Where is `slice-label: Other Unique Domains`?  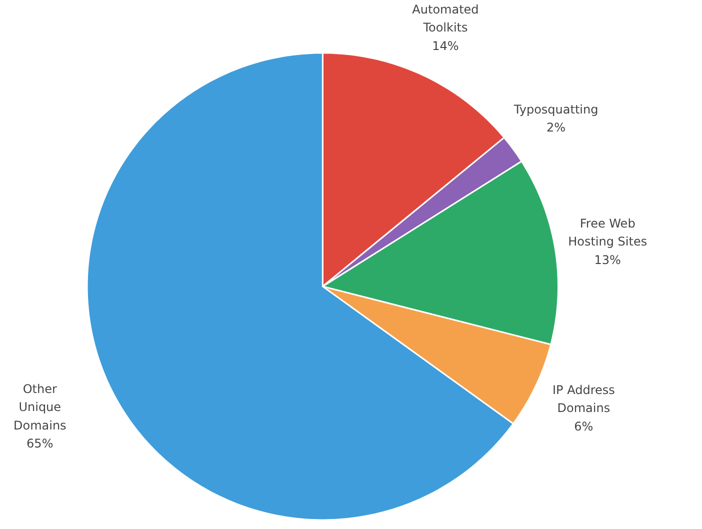 slice-label: Other Unique Domains is located at coordinates (39, 407).